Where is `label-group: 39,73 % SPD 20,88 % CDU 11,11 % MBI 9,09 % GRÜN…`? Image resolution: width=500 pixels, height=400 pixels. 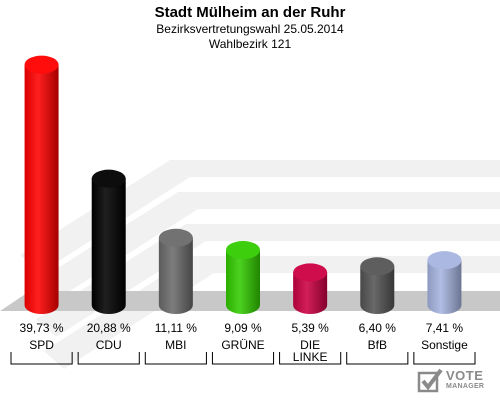
label-group: 39,73 % SPD 20,88 % CDU 11,11 % MBI 9,09 % GRÜN… is located at coordinates (243, 343).